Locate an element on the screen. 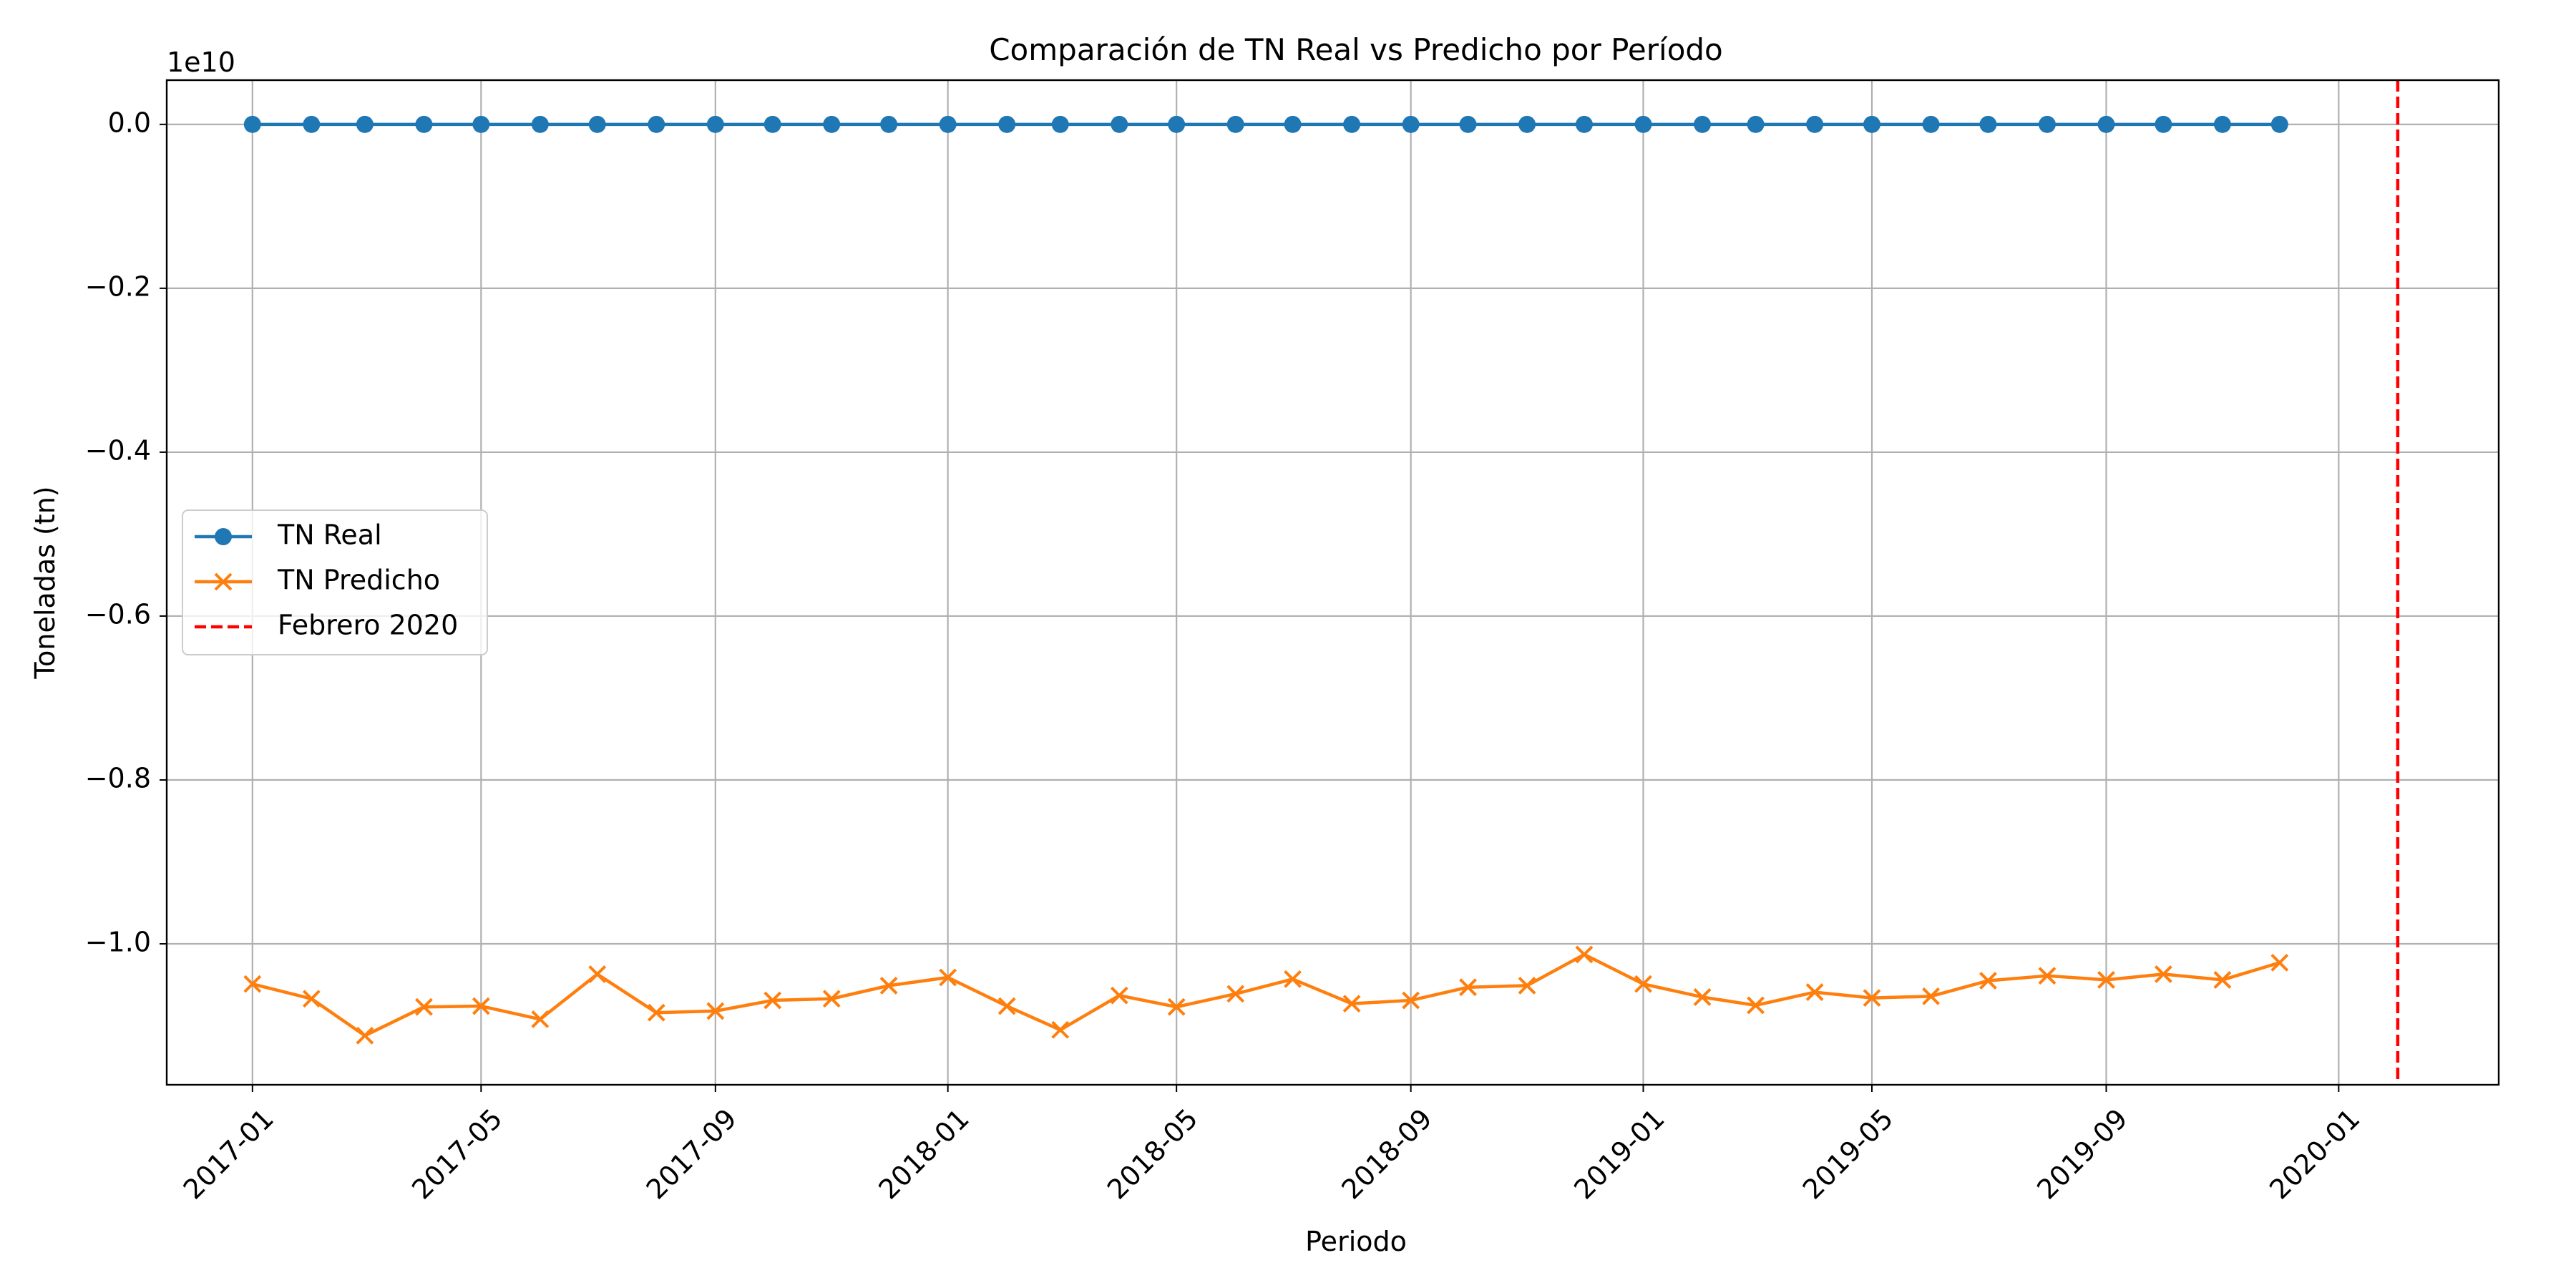 This screenshot has height=1288, width=2576. y-axis: 0.0 −0.2 −0.4 −0.6 −0.8 −1.0 is located at coordinates (126, 532).